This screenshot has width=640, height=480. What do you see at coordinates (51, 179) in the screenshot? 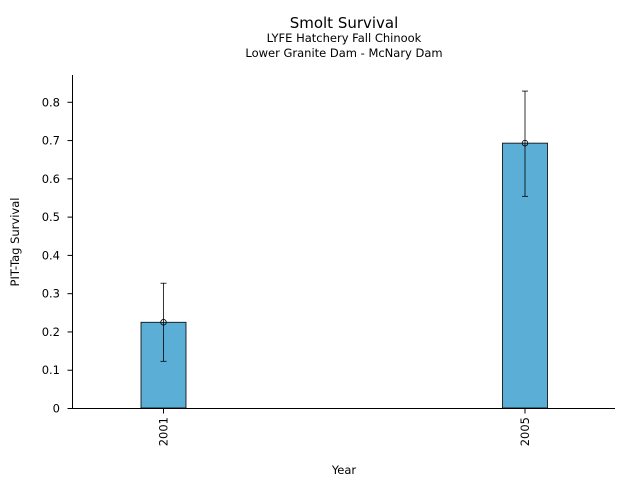
I see `y-tick-label: 0.6` at bounding box center [51, 179].